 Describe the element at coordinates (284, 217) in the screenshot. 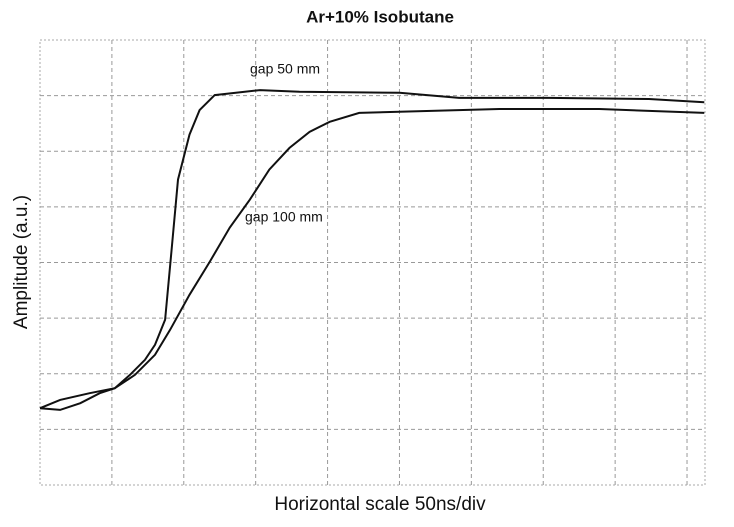

I see `series-label: gap 100 mm` at that location.